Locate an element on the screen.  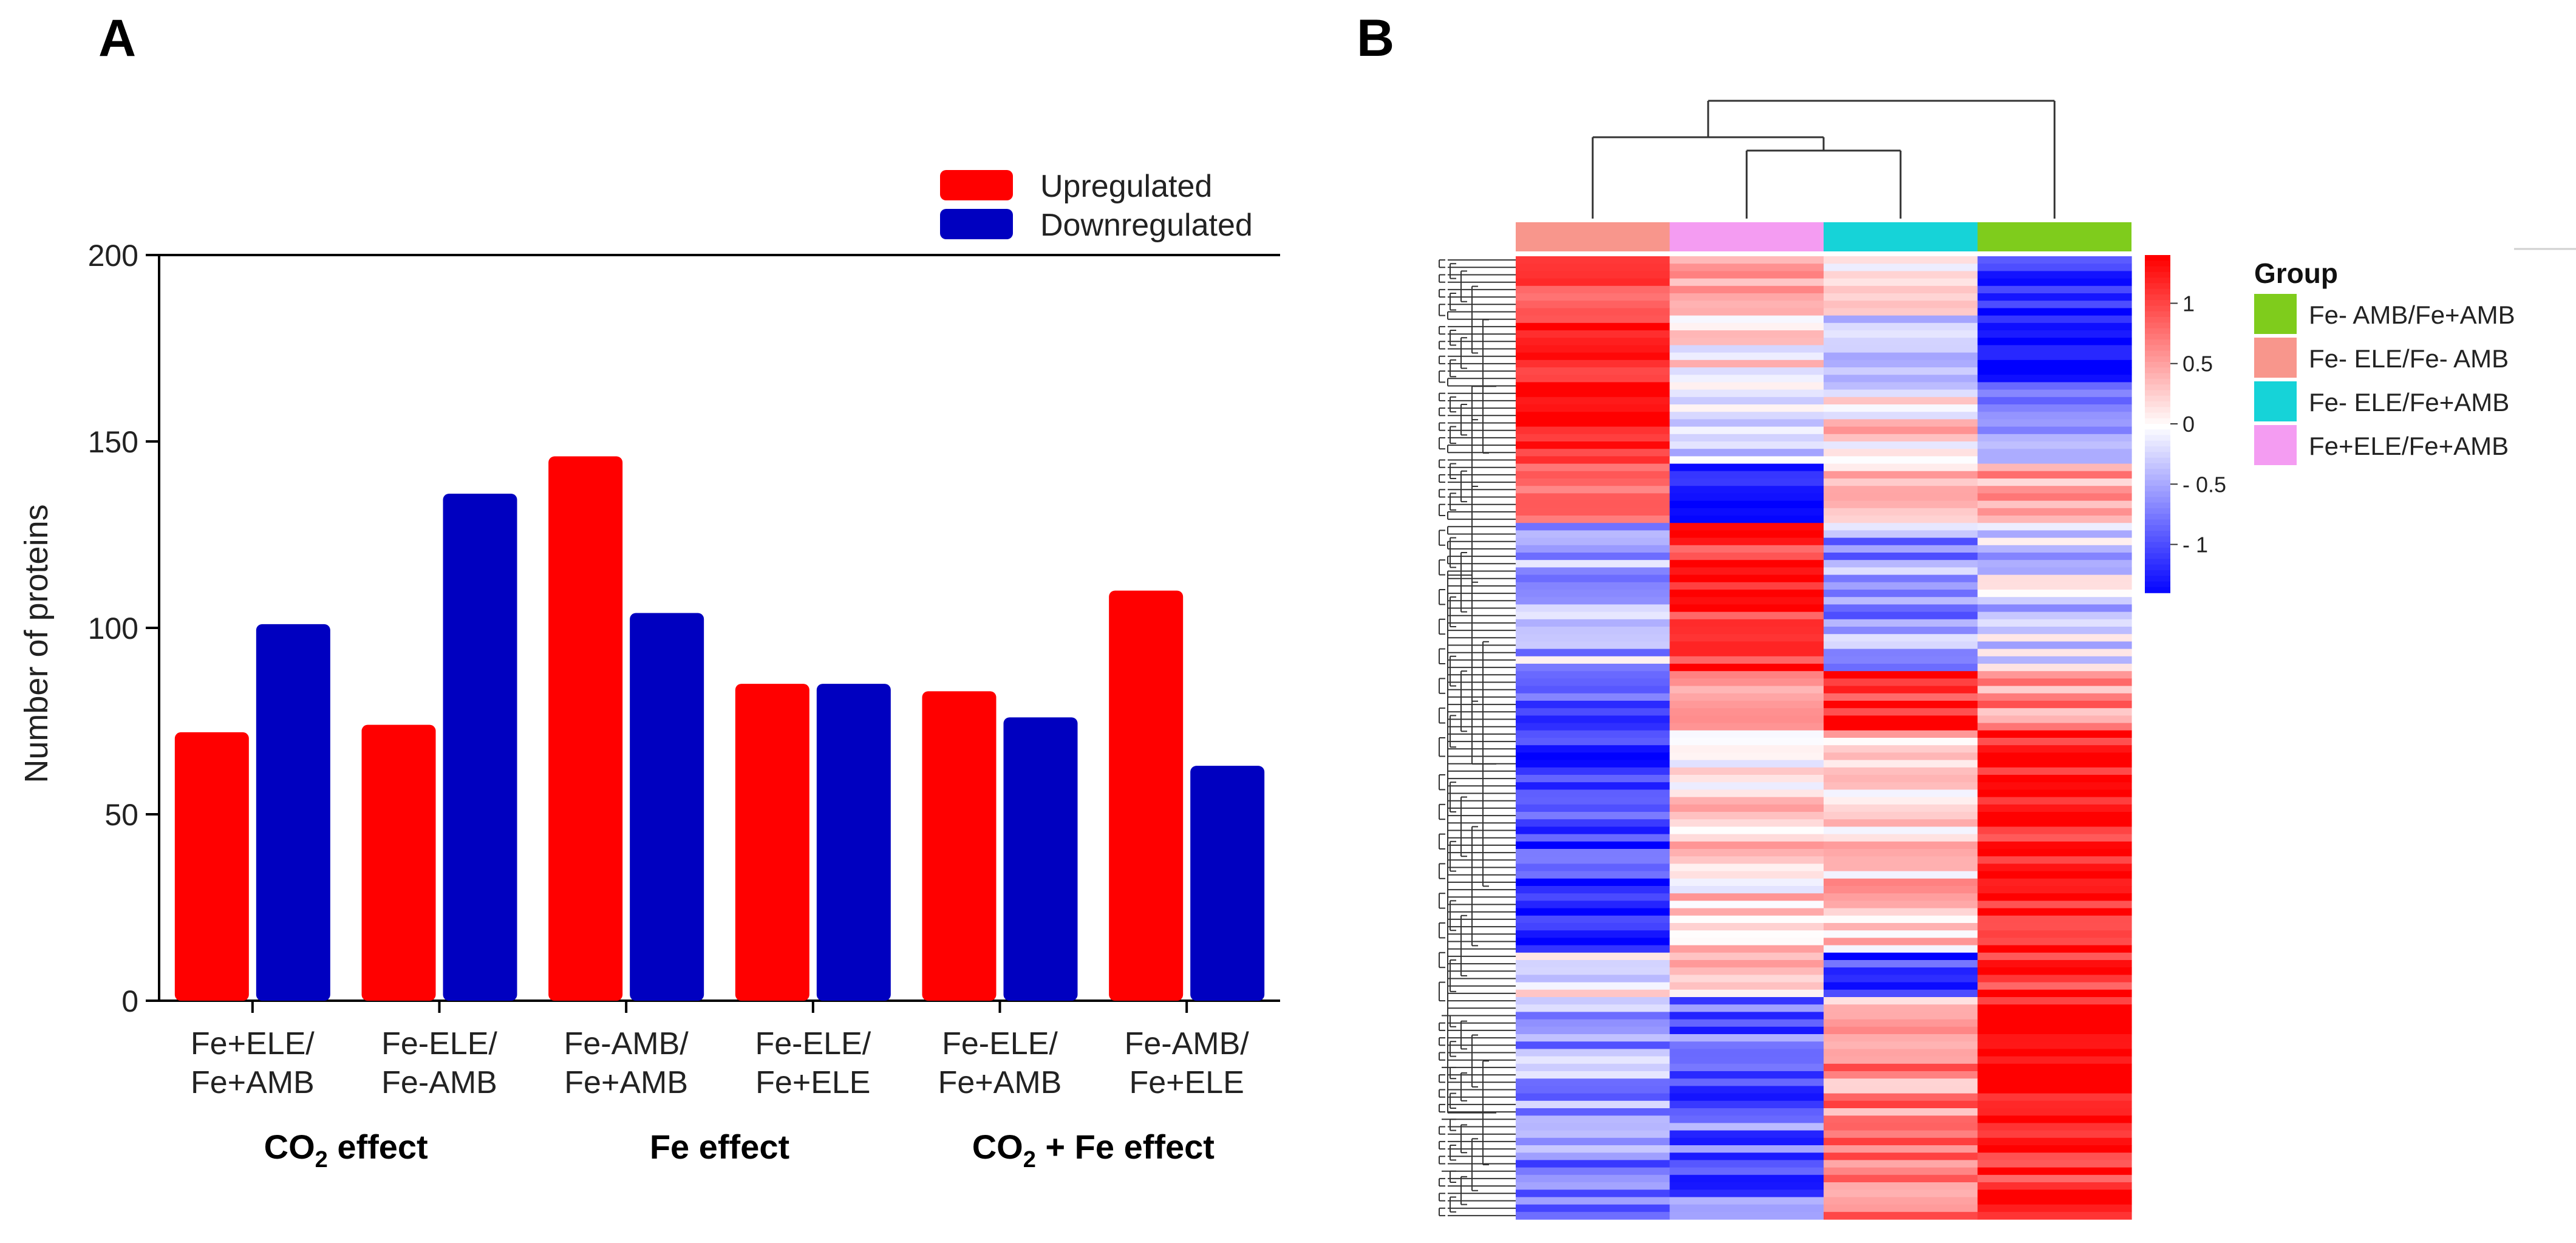
group-legend-title: Group is located at coordinates (2296, 273).